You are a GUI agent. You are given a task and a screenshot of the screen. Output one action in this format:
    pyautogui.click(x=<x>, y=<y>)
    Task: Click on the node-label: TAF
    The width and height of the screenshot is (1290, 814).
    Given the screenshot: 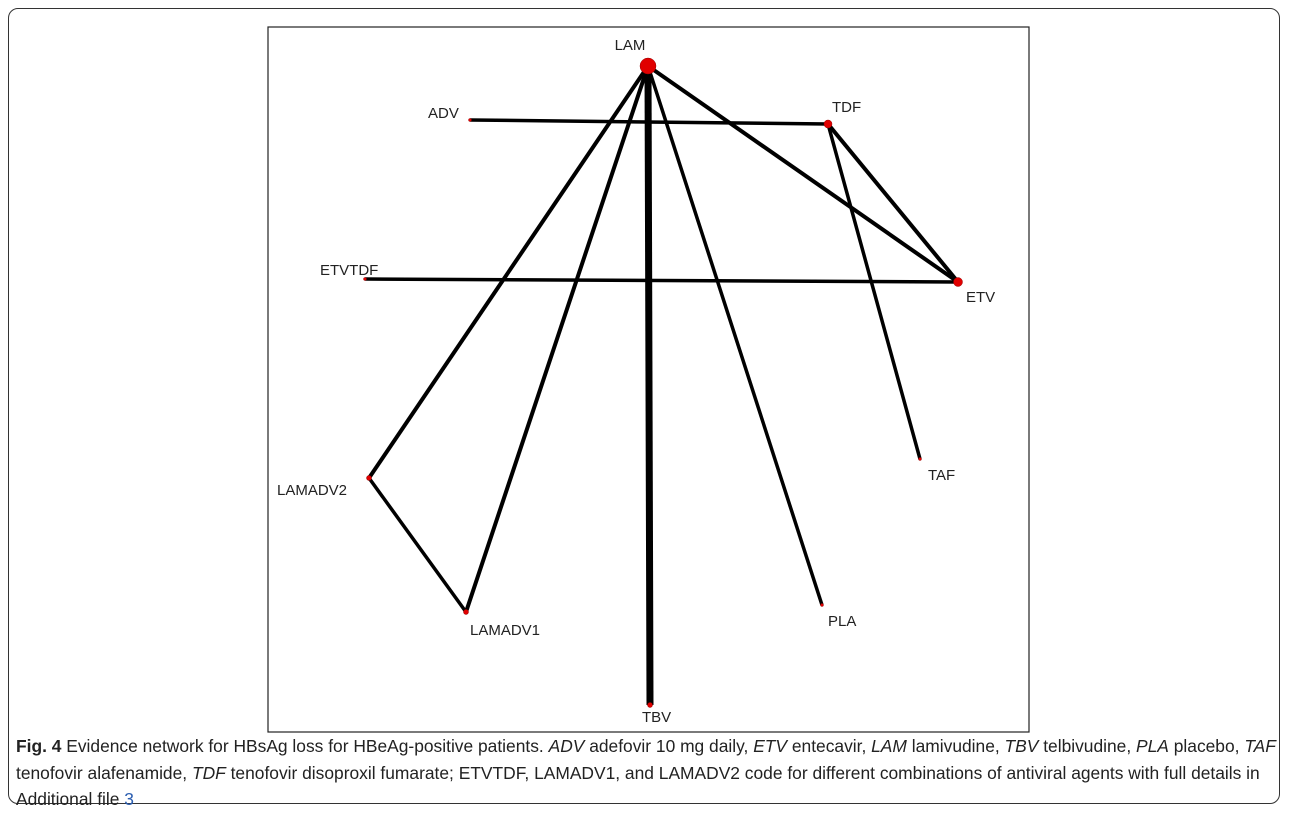 What is the action you would take?
    pyautogui.click(x=941, y=475)
    